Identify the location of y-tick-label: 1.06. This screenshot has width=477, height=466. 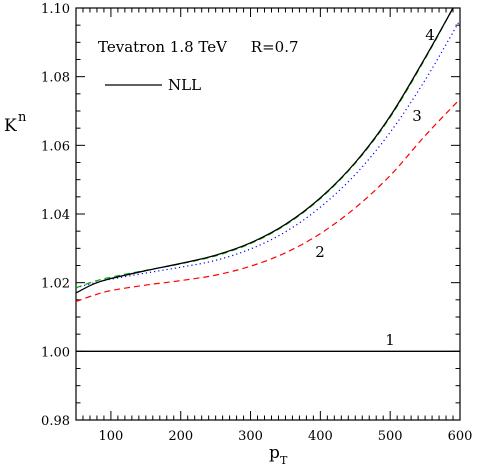
(55, 146).